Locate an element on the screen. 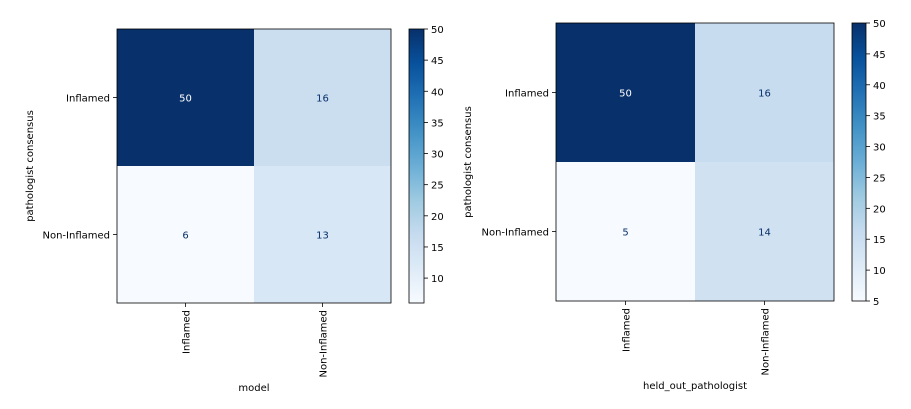 This screenshot has height=409, width=911. colorbar: 5 10 15 20 25 30 35 40 45 50 is located at coordinates (868, 163).